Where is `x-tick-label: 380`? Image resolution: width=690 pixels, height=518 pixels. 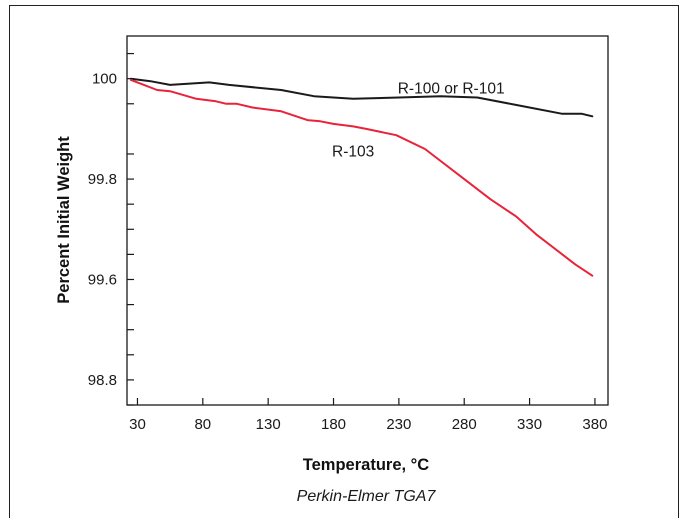
x-tick-label: 380 is located at coordinates (594, 424).